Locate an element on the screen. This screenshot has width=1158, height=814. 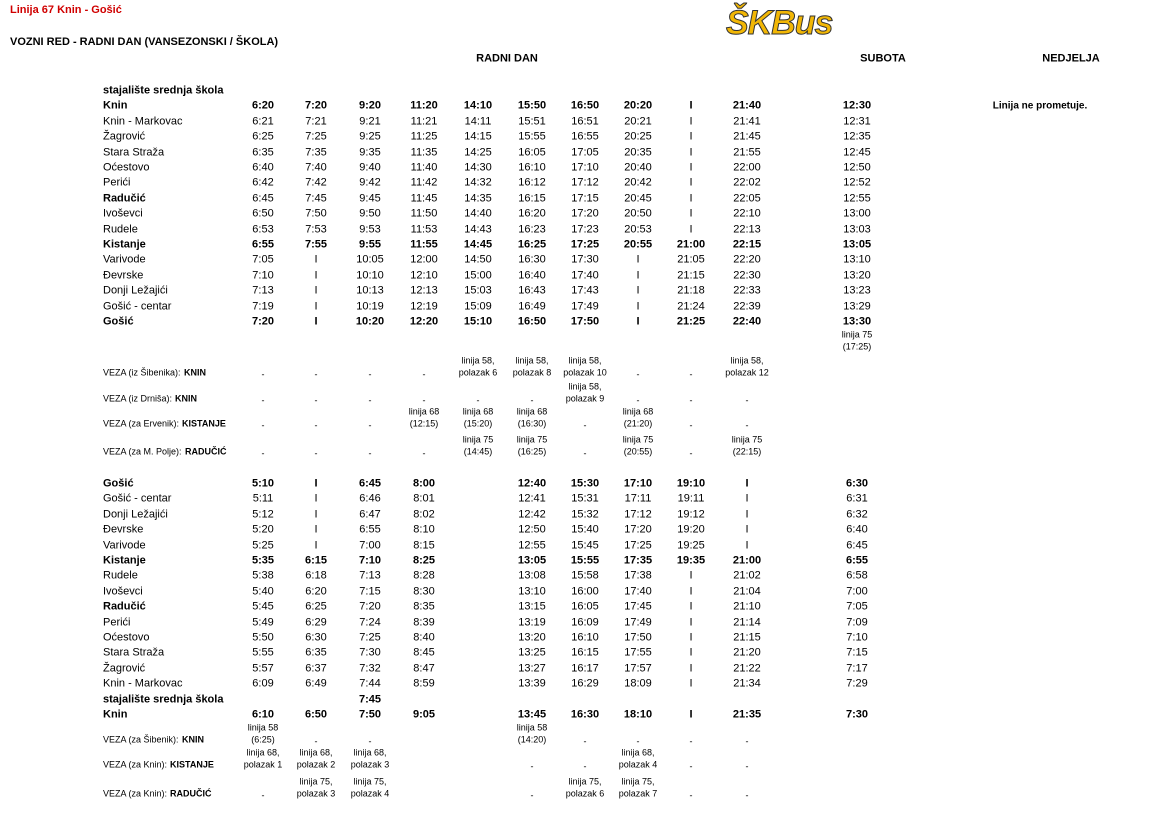
departure-time: 10:05 is located at coordinates (370, 259).